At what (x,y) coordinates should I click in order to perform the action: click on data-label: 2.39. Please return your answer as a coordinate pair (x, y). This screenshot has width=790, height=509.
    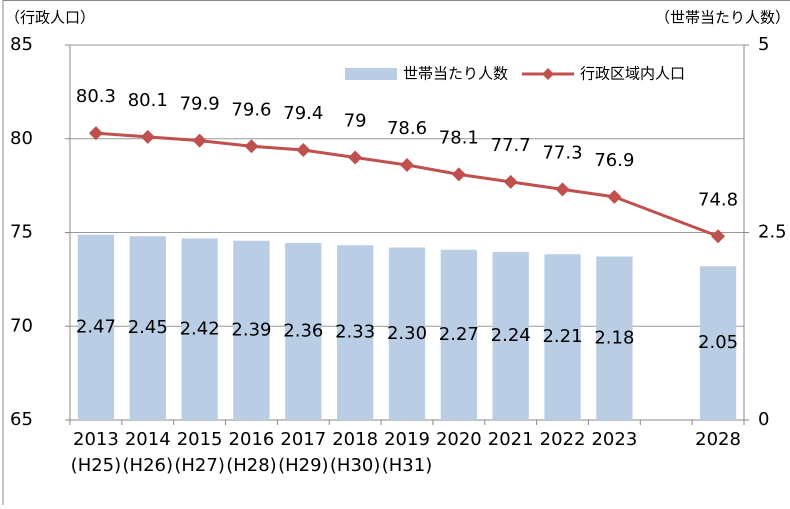
    Looking at the image, I should click on (251, 329).